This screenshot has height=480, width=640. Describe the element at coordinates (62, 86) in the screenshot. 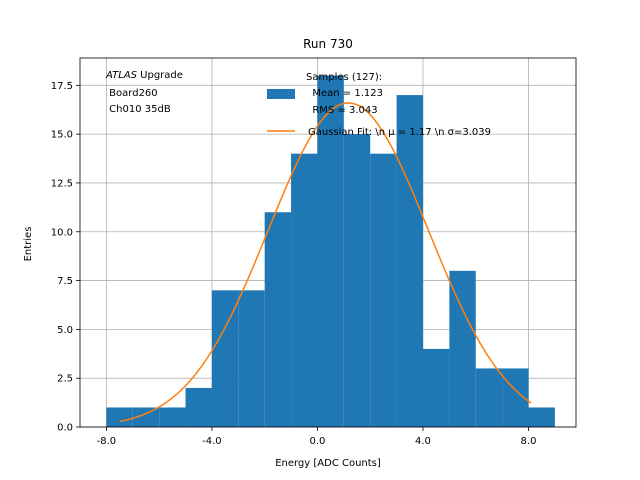

I see `y-tick-label: 17.5` at that location.